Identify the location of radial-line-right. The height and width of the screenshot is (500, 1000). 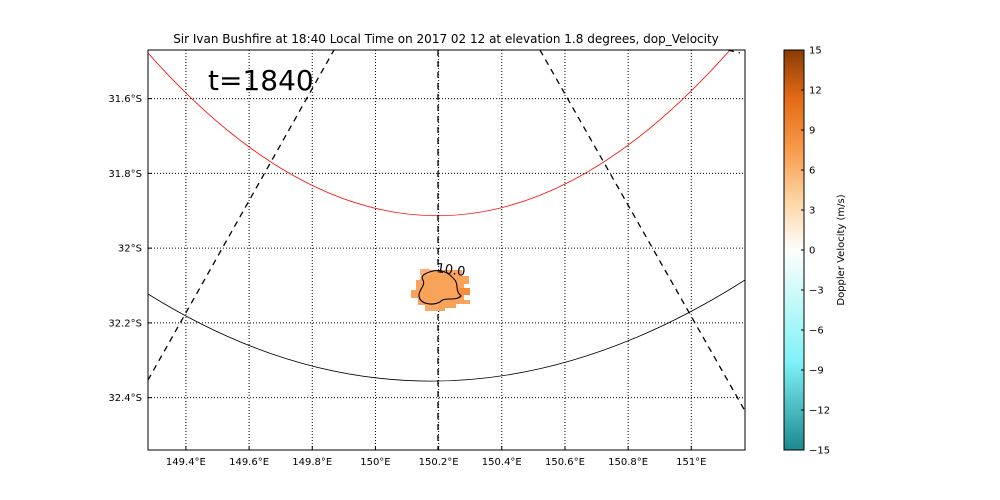
(642, 231).